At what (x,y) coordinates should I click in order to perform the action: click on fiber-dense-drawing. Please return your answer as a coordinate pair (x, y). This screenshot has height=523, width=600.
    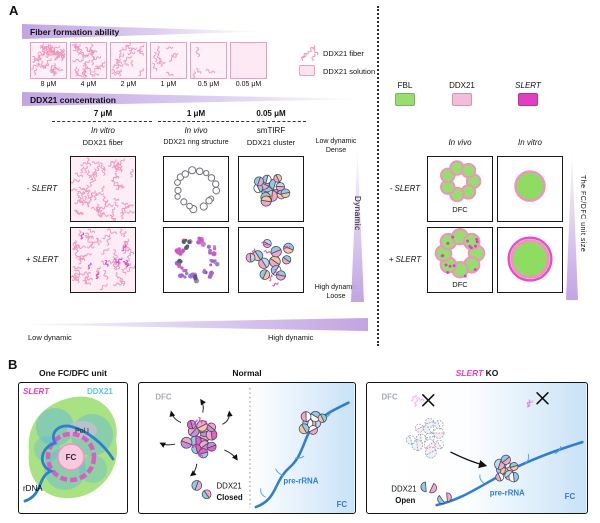
    Looking at the image, I should click on (103, 189).